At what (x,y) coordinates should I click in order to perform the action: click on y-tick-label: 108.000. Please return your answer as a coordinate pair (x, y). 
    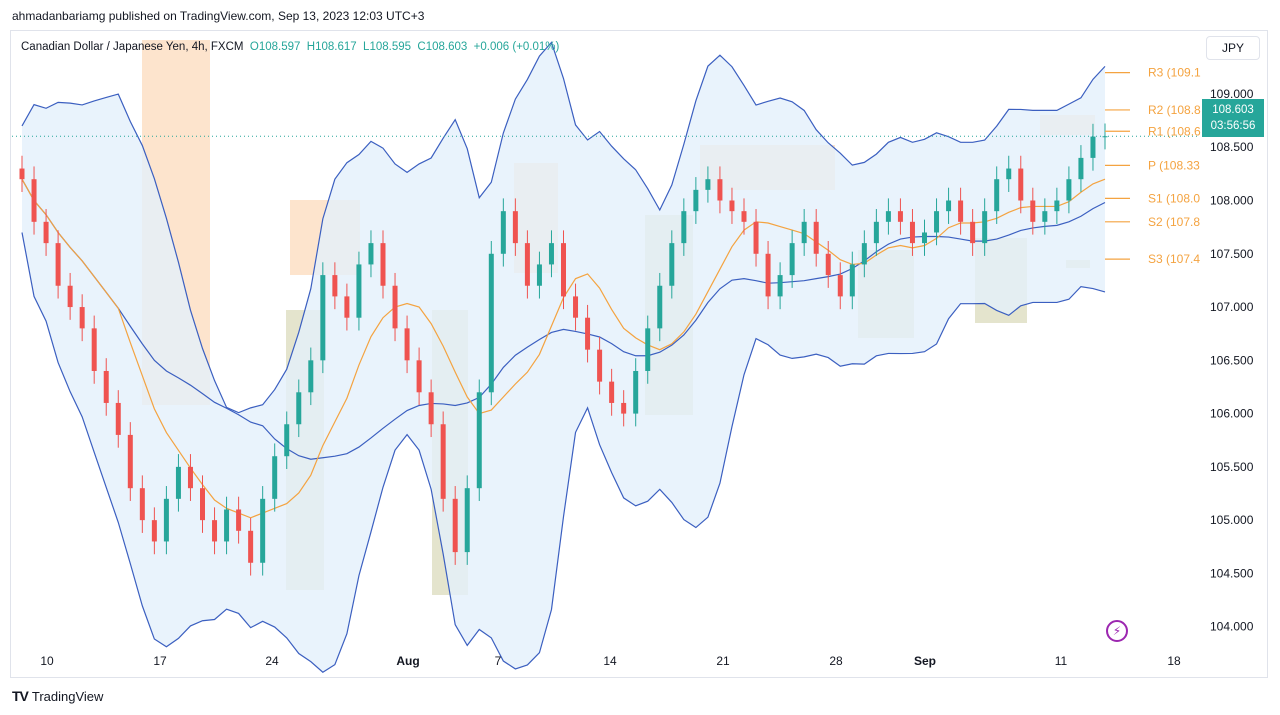
    Looking at the image, I should click on (1232, 201).